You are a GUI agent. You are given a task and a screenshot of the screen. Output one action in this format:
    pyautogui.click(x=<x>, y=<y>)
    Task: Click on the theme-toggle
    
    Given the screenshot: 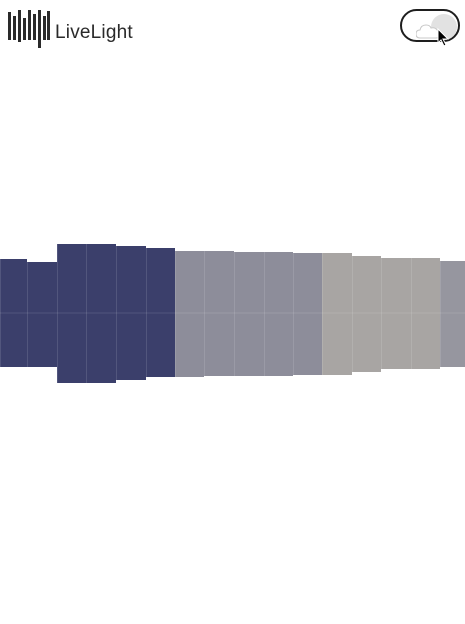 What is the action you would take?
    pyautogui.click(x=430, y=25)
    